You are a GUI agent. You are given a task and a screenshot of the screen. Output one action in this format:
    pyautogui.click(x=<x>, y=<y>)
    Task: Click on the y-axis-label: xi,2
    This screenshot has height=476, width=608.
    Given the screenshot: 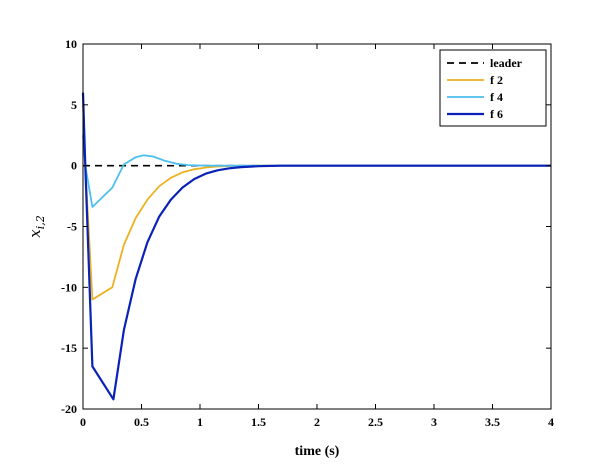 What is the action you would take?
    pyautogui.click(x=36, y=226)
    